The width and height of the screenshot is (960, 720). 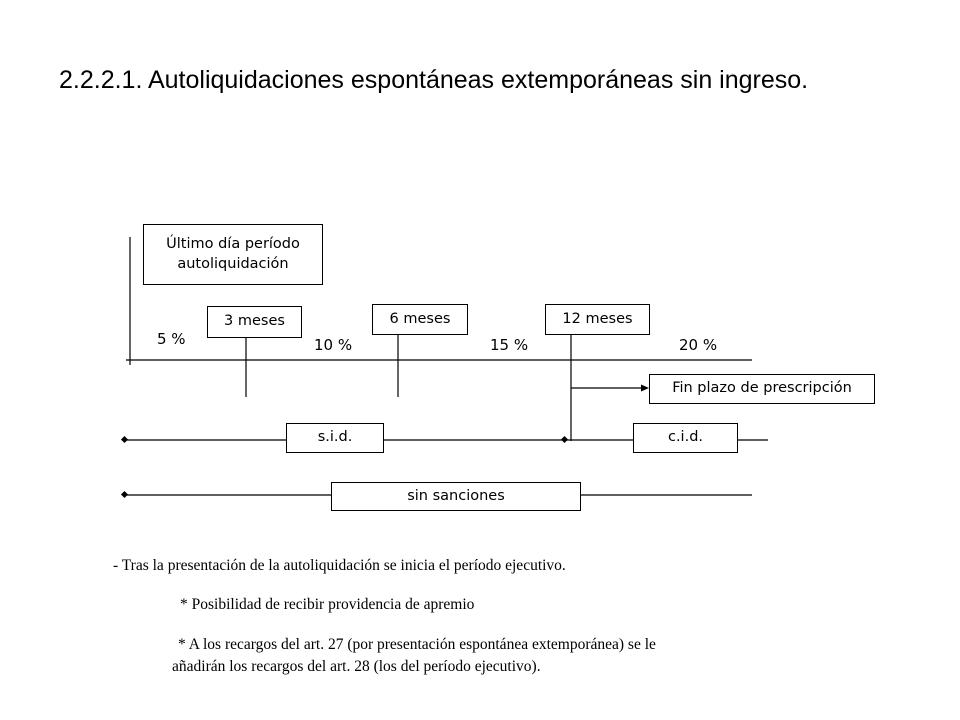 What do you see at coordinates (597, 319) in the screenshot?
I see `marker-12-meses: 12 meses` at bounding box center [597, 319].